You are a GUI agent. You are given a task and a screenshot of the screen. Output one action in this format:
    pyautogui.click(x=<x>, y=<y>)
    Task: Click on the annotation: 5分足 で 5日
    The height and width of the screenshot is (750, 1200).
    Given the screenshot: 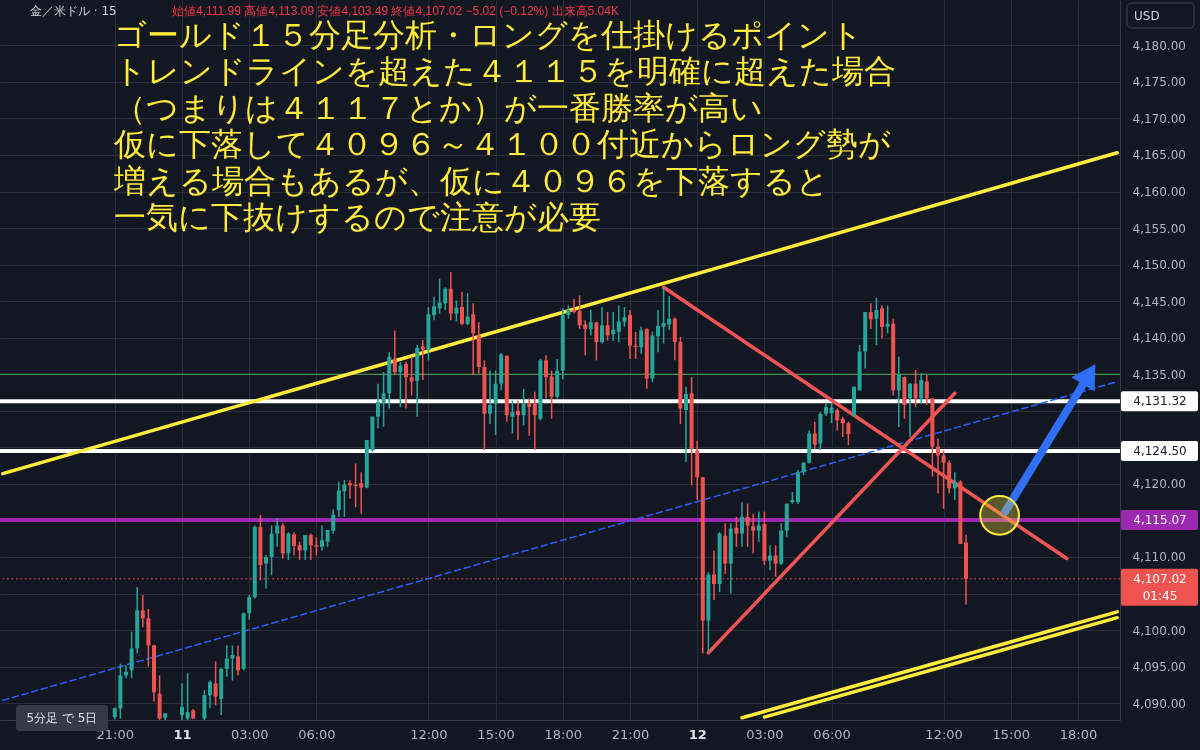 What is the action you would take?
    pyautogui.click(x=62, y=718)
    